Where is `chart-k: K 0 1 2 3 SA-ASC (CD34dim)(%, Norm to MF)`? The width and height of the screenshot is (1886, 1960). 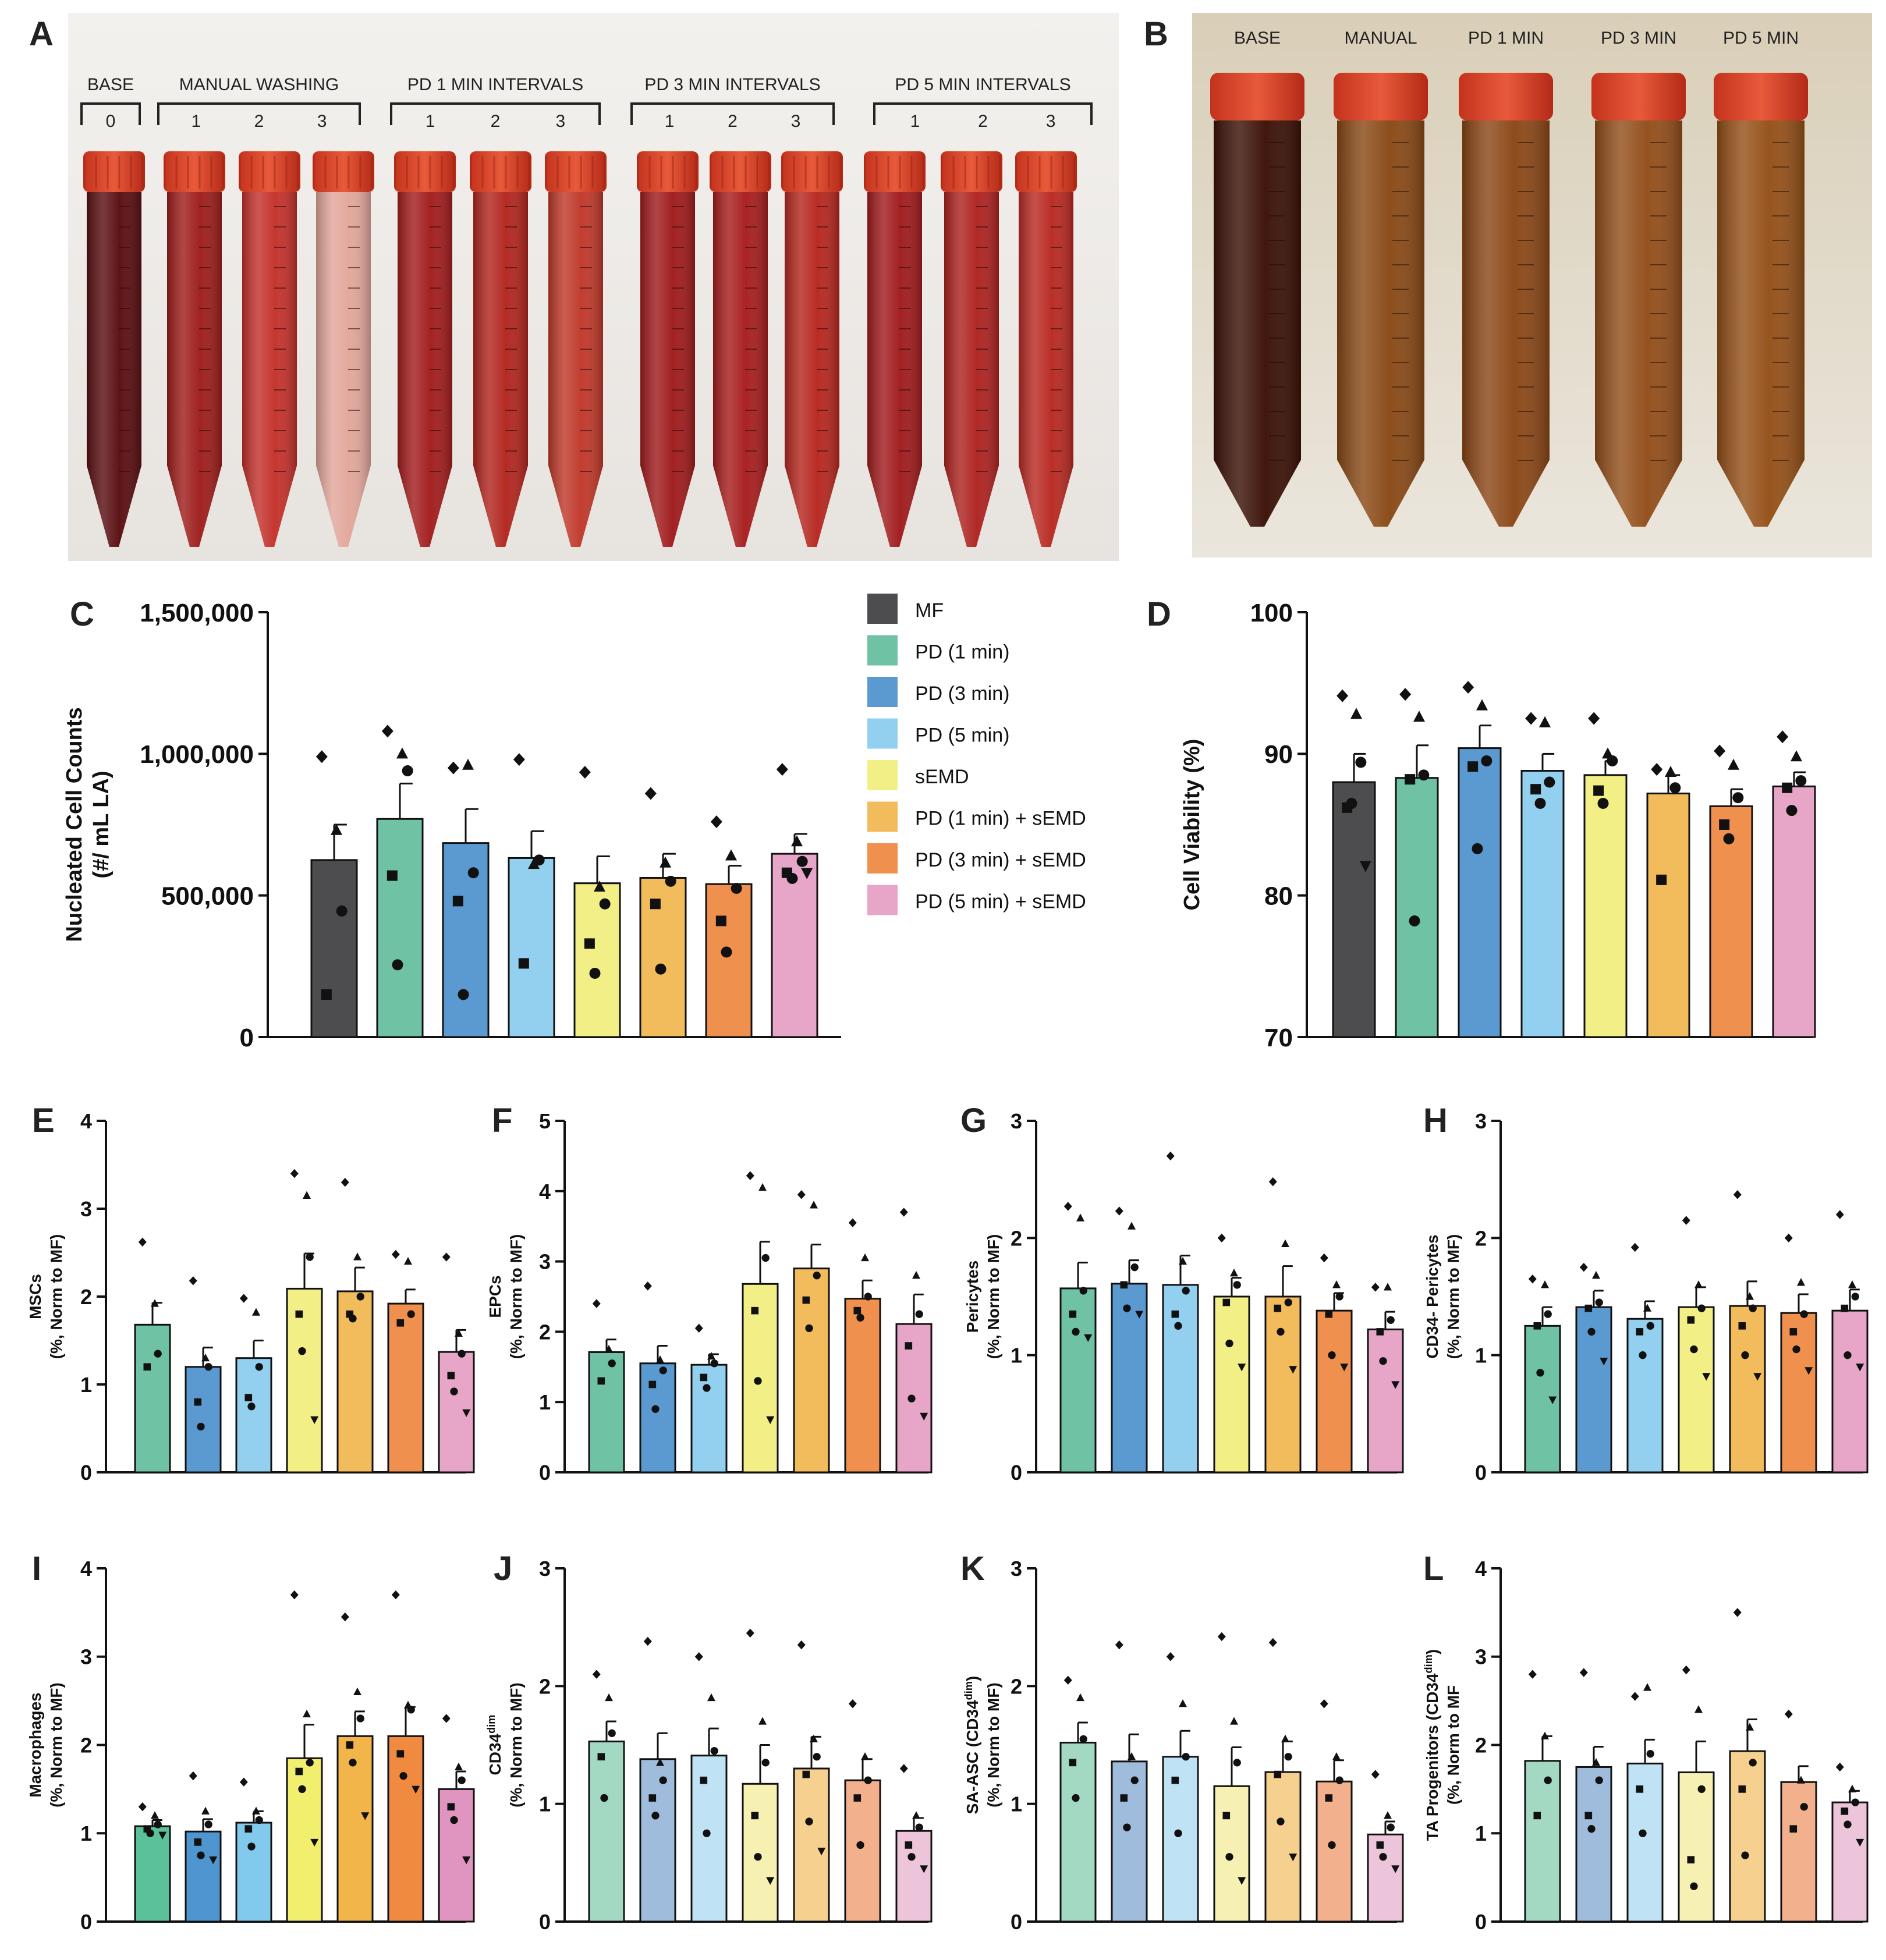
chart-k: K 0 1 2 3 SA-ASC (CD34dim)(%, Norm to MF) is located at coordinates (1182, 1742).